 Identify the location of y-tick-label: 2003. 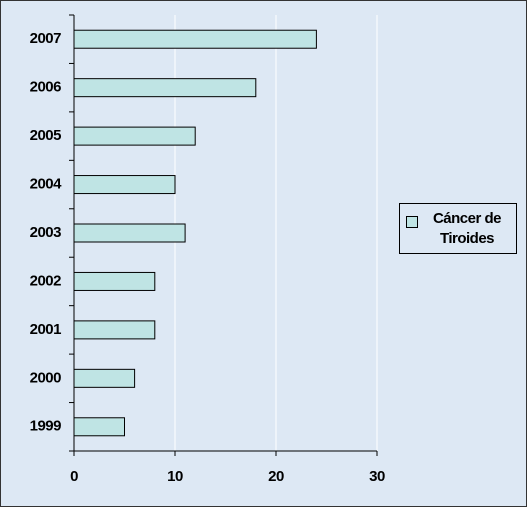
(46, 232).